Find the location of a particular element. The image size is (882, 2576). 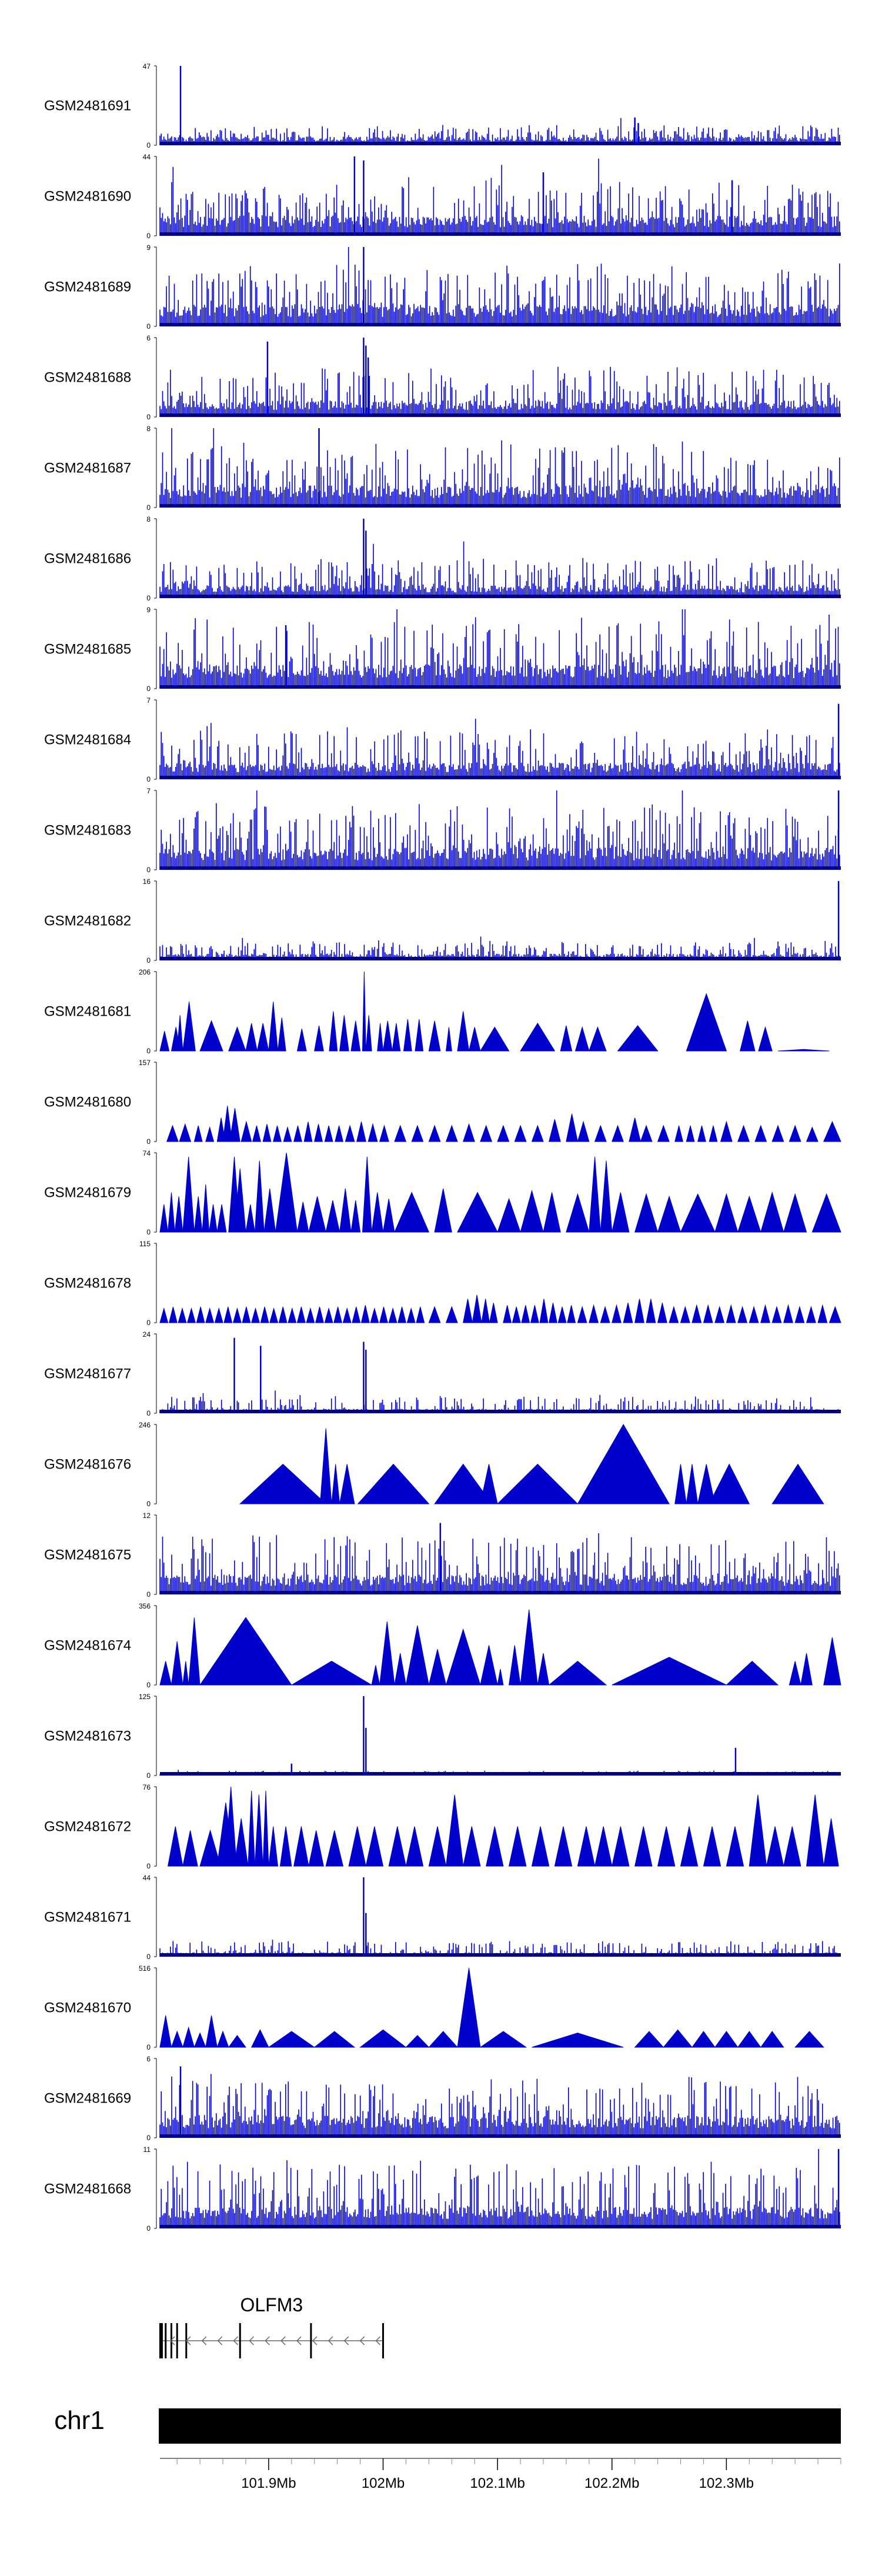

track-GSM2481675: GSM2481675 12 0 is located at coordinates (442, 1555).